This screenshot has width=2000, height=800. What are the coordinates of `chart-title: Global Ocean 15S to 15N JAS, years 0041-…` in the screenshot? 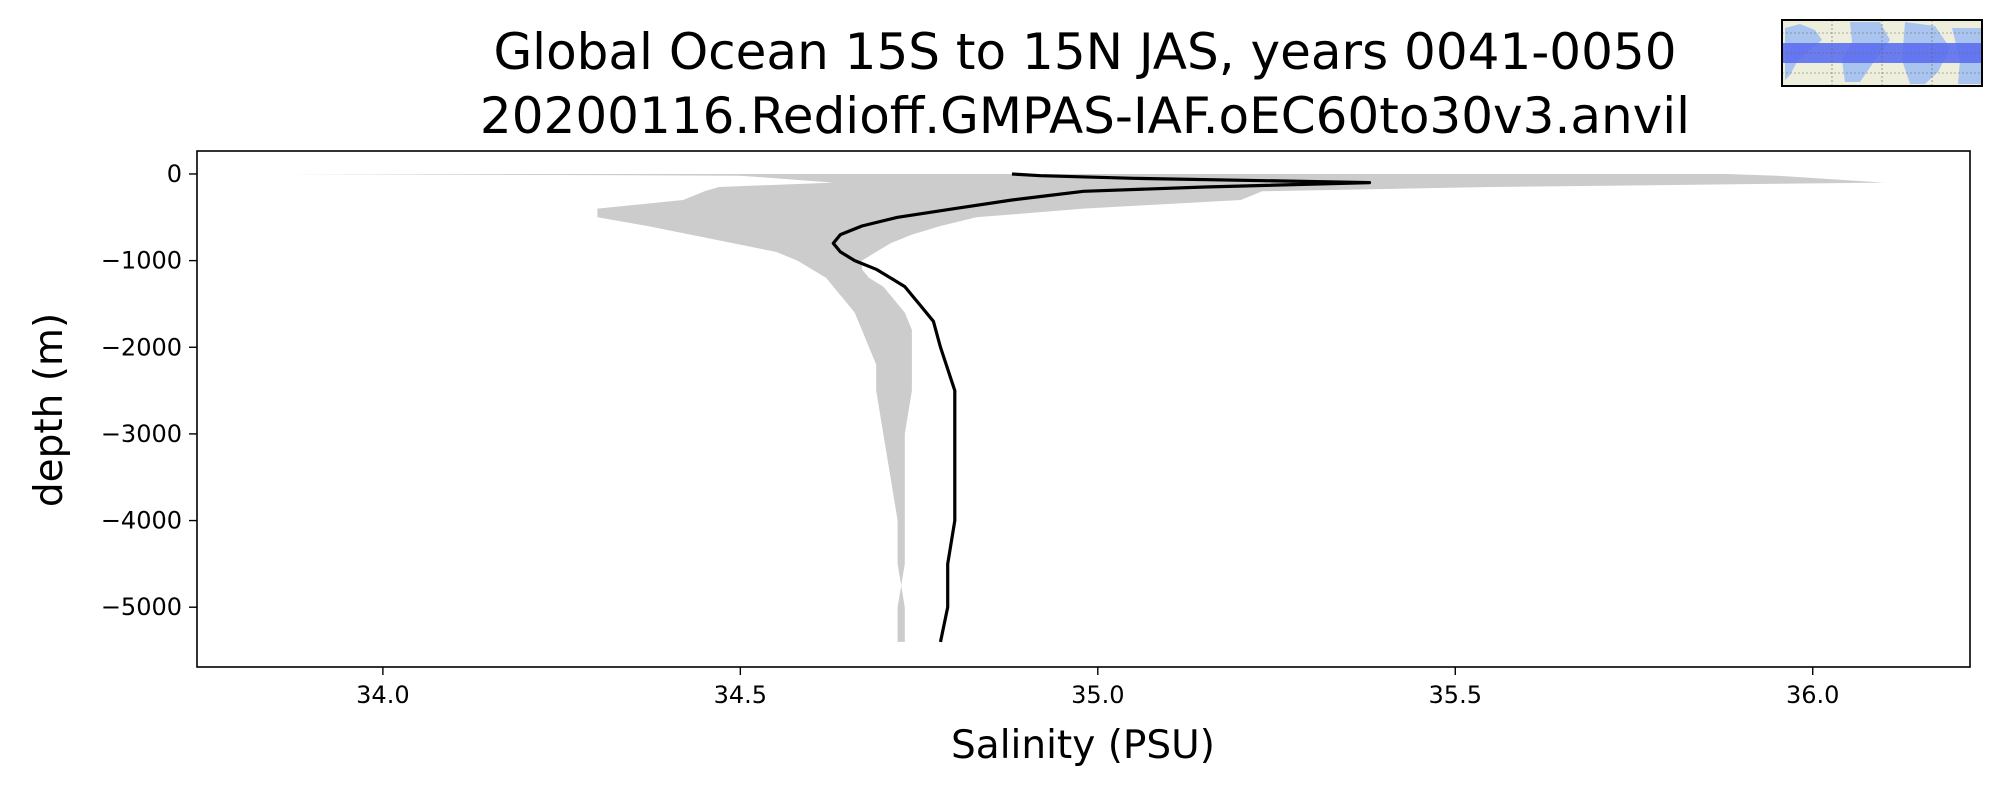 It's located at (1084, 52).